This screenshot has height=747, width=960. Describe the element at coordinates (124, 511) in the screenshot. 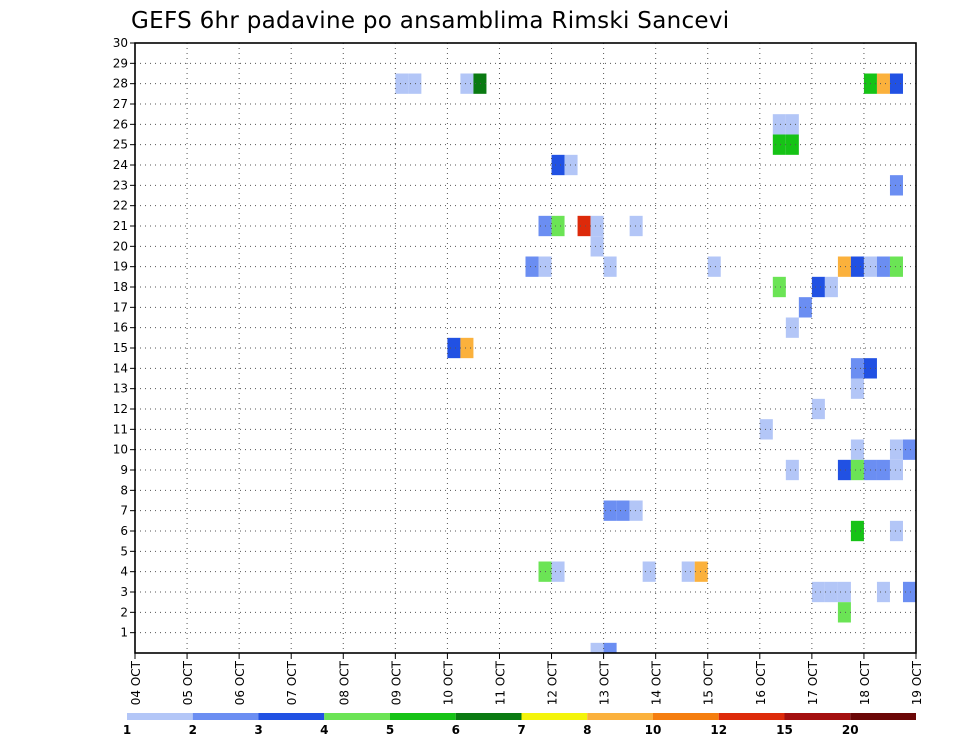

I see `y-tick-label: 7` at that location.